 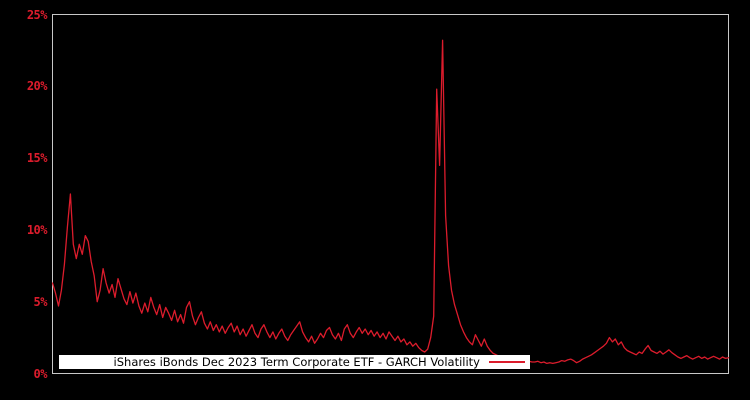 What do you see at coordinates (37, 86) in the screenshot?
I see `y-tick-label: 20%` at bounding box center [37, 86].